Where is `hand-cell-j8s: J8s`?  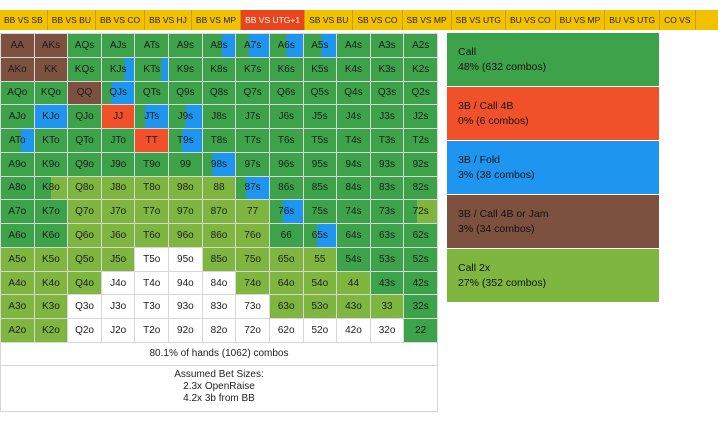 hand-cell-j8s: J8s is located at coordinates (219, 117).